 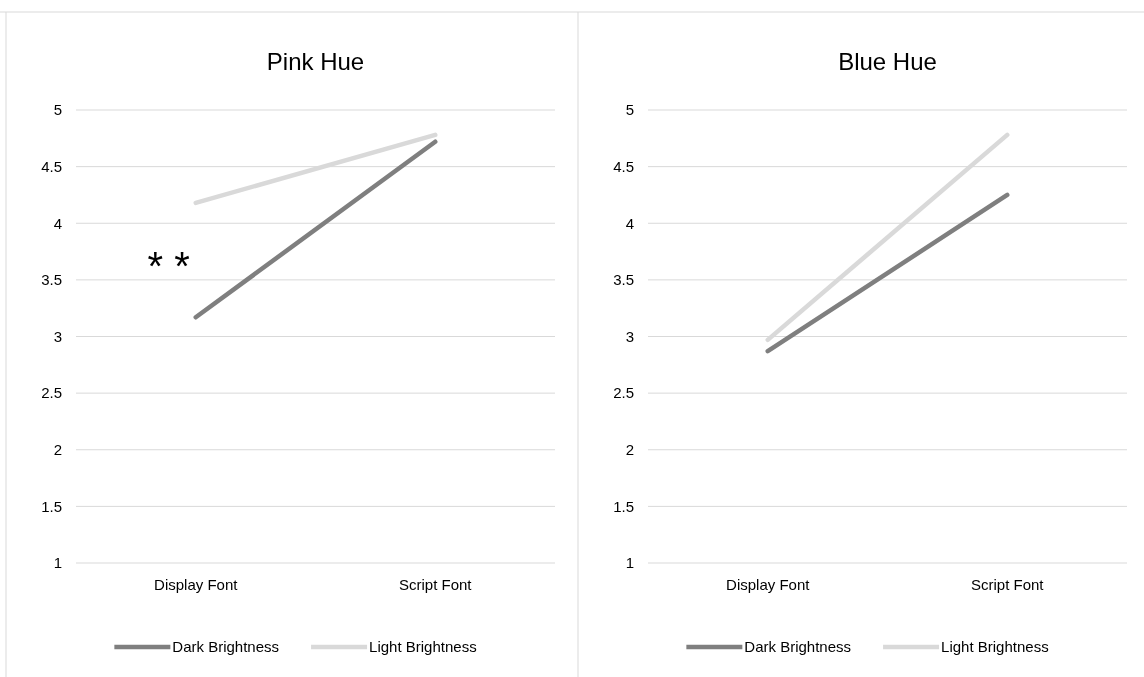 I want to click on chart-title: Blue Hue, so click(x=887, y=61).